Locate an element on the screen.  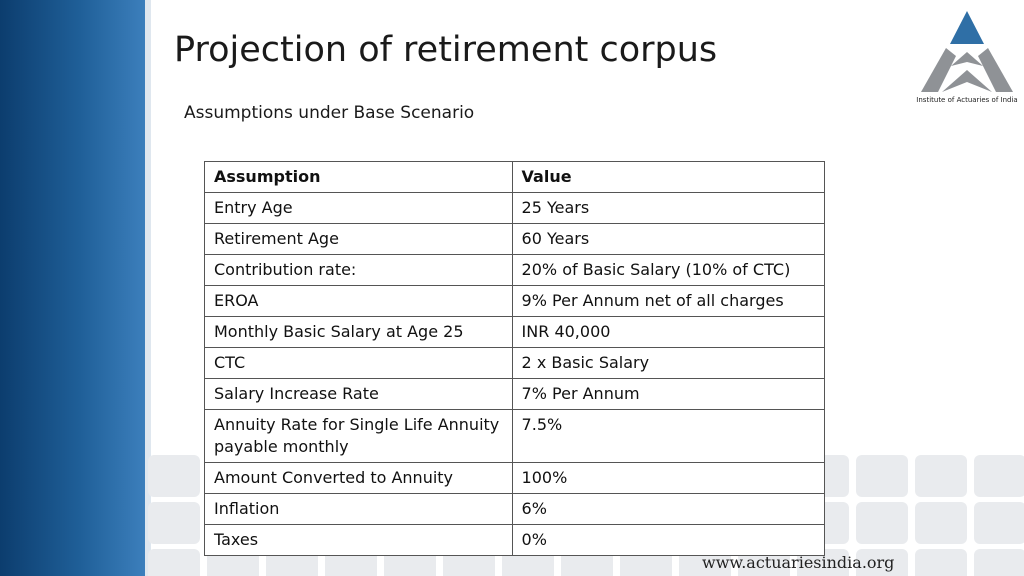
value-cell: 2 x Basic Salary is located at coordinates (668, 363).